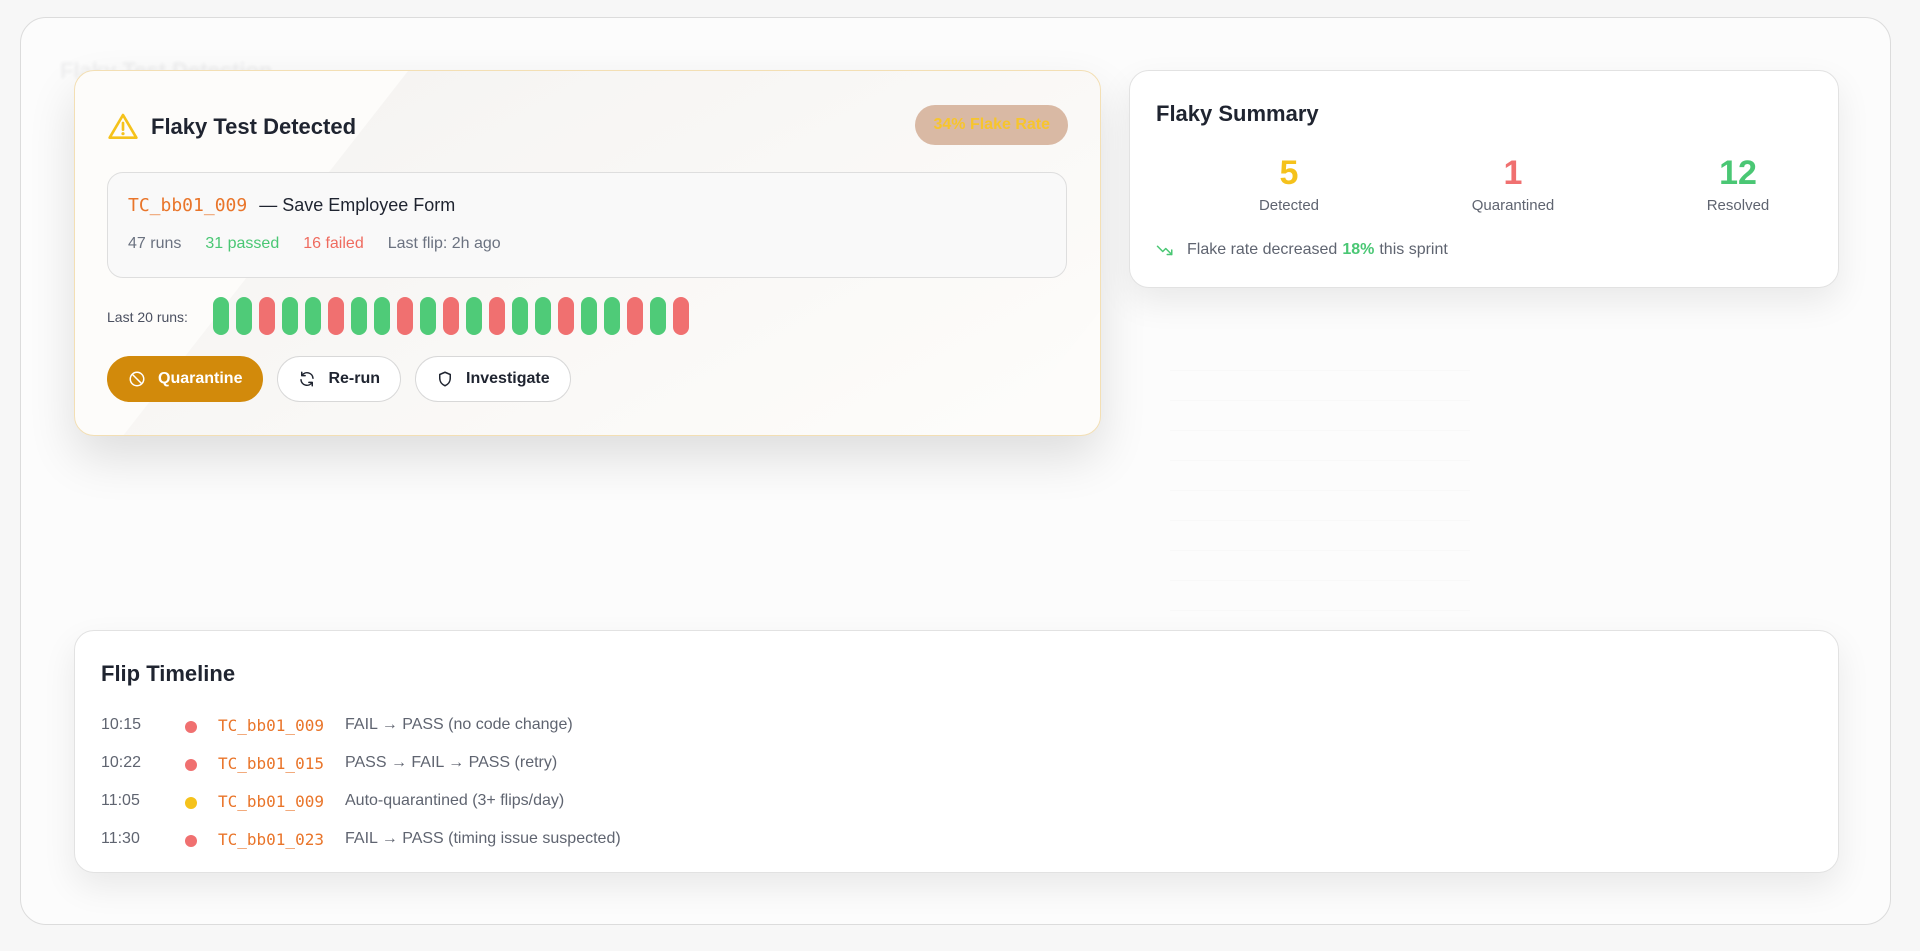 Image resolution: width=1920 pixels, height=951 pixels. Describe the element at coordinates (121, 724) in the screenshot. I see `timeline-time: 10:15` at that location.